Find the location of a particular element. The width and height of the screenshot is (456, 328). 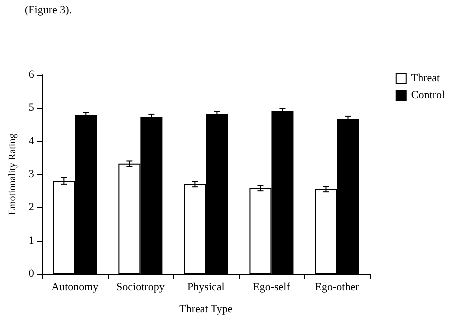

x-tick-label: Autonomy is located at coordinates (76, 288).